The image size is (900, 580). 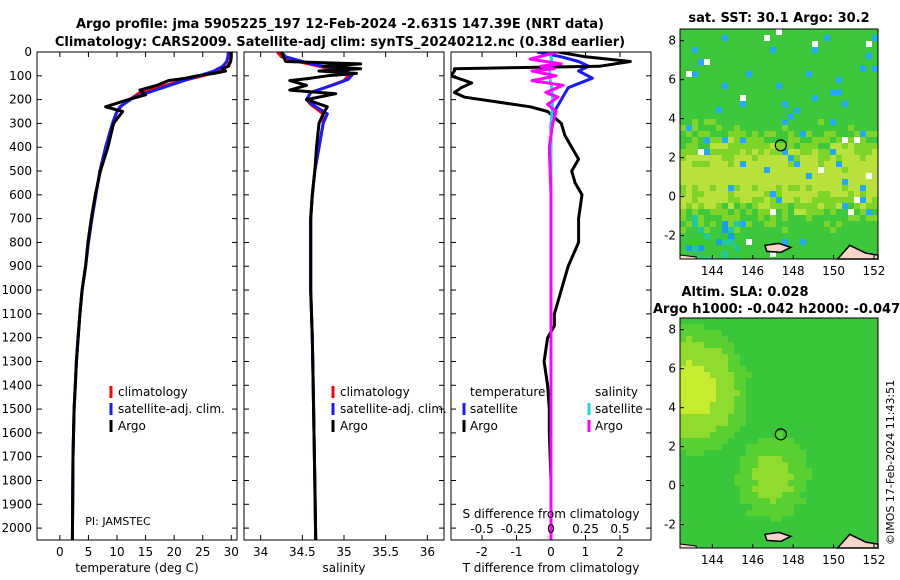 I want to click on x-tick-label: 148, so click(x=793, y=271).